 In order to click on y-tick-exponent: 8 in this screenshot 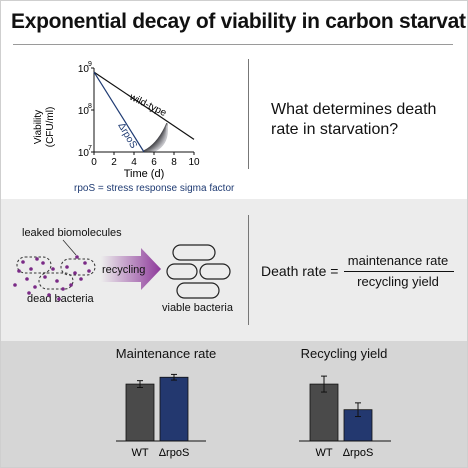, I will do `click(90, 106)`.